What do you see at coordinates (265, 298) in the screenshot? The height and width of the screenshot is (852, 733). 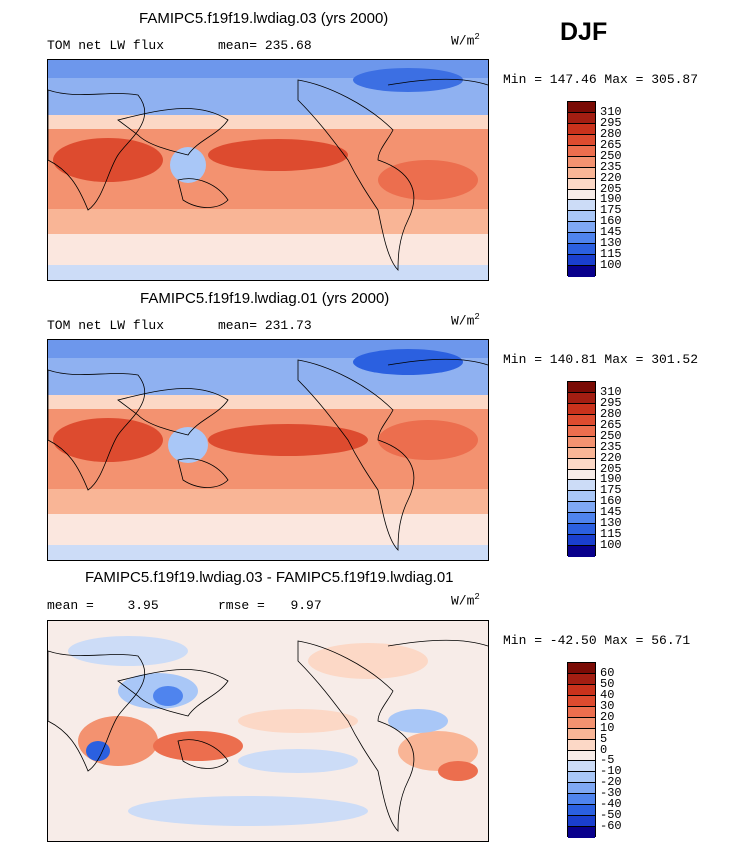 I see `panel2-title: FAMIPC5.f19f19.lwdiag.01 (yrs 2000)` at bounding box center [265, 298].